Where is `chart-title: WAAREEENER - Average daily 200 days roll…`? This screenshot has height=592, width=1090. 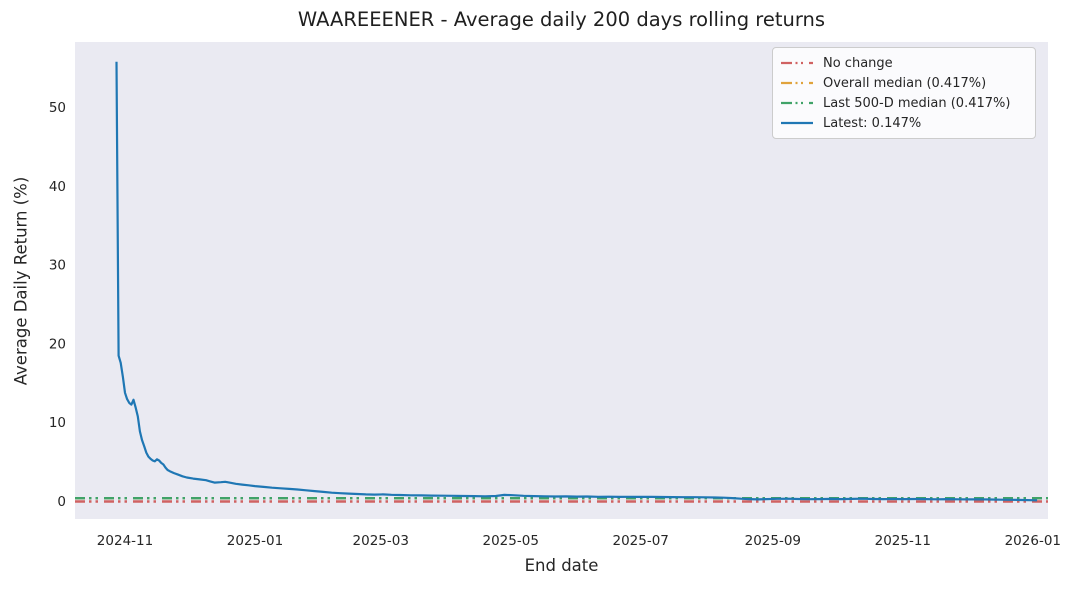 chart-title: WAAREEENER - Average daily 200 days roll… is located at coordinates (561, 19).